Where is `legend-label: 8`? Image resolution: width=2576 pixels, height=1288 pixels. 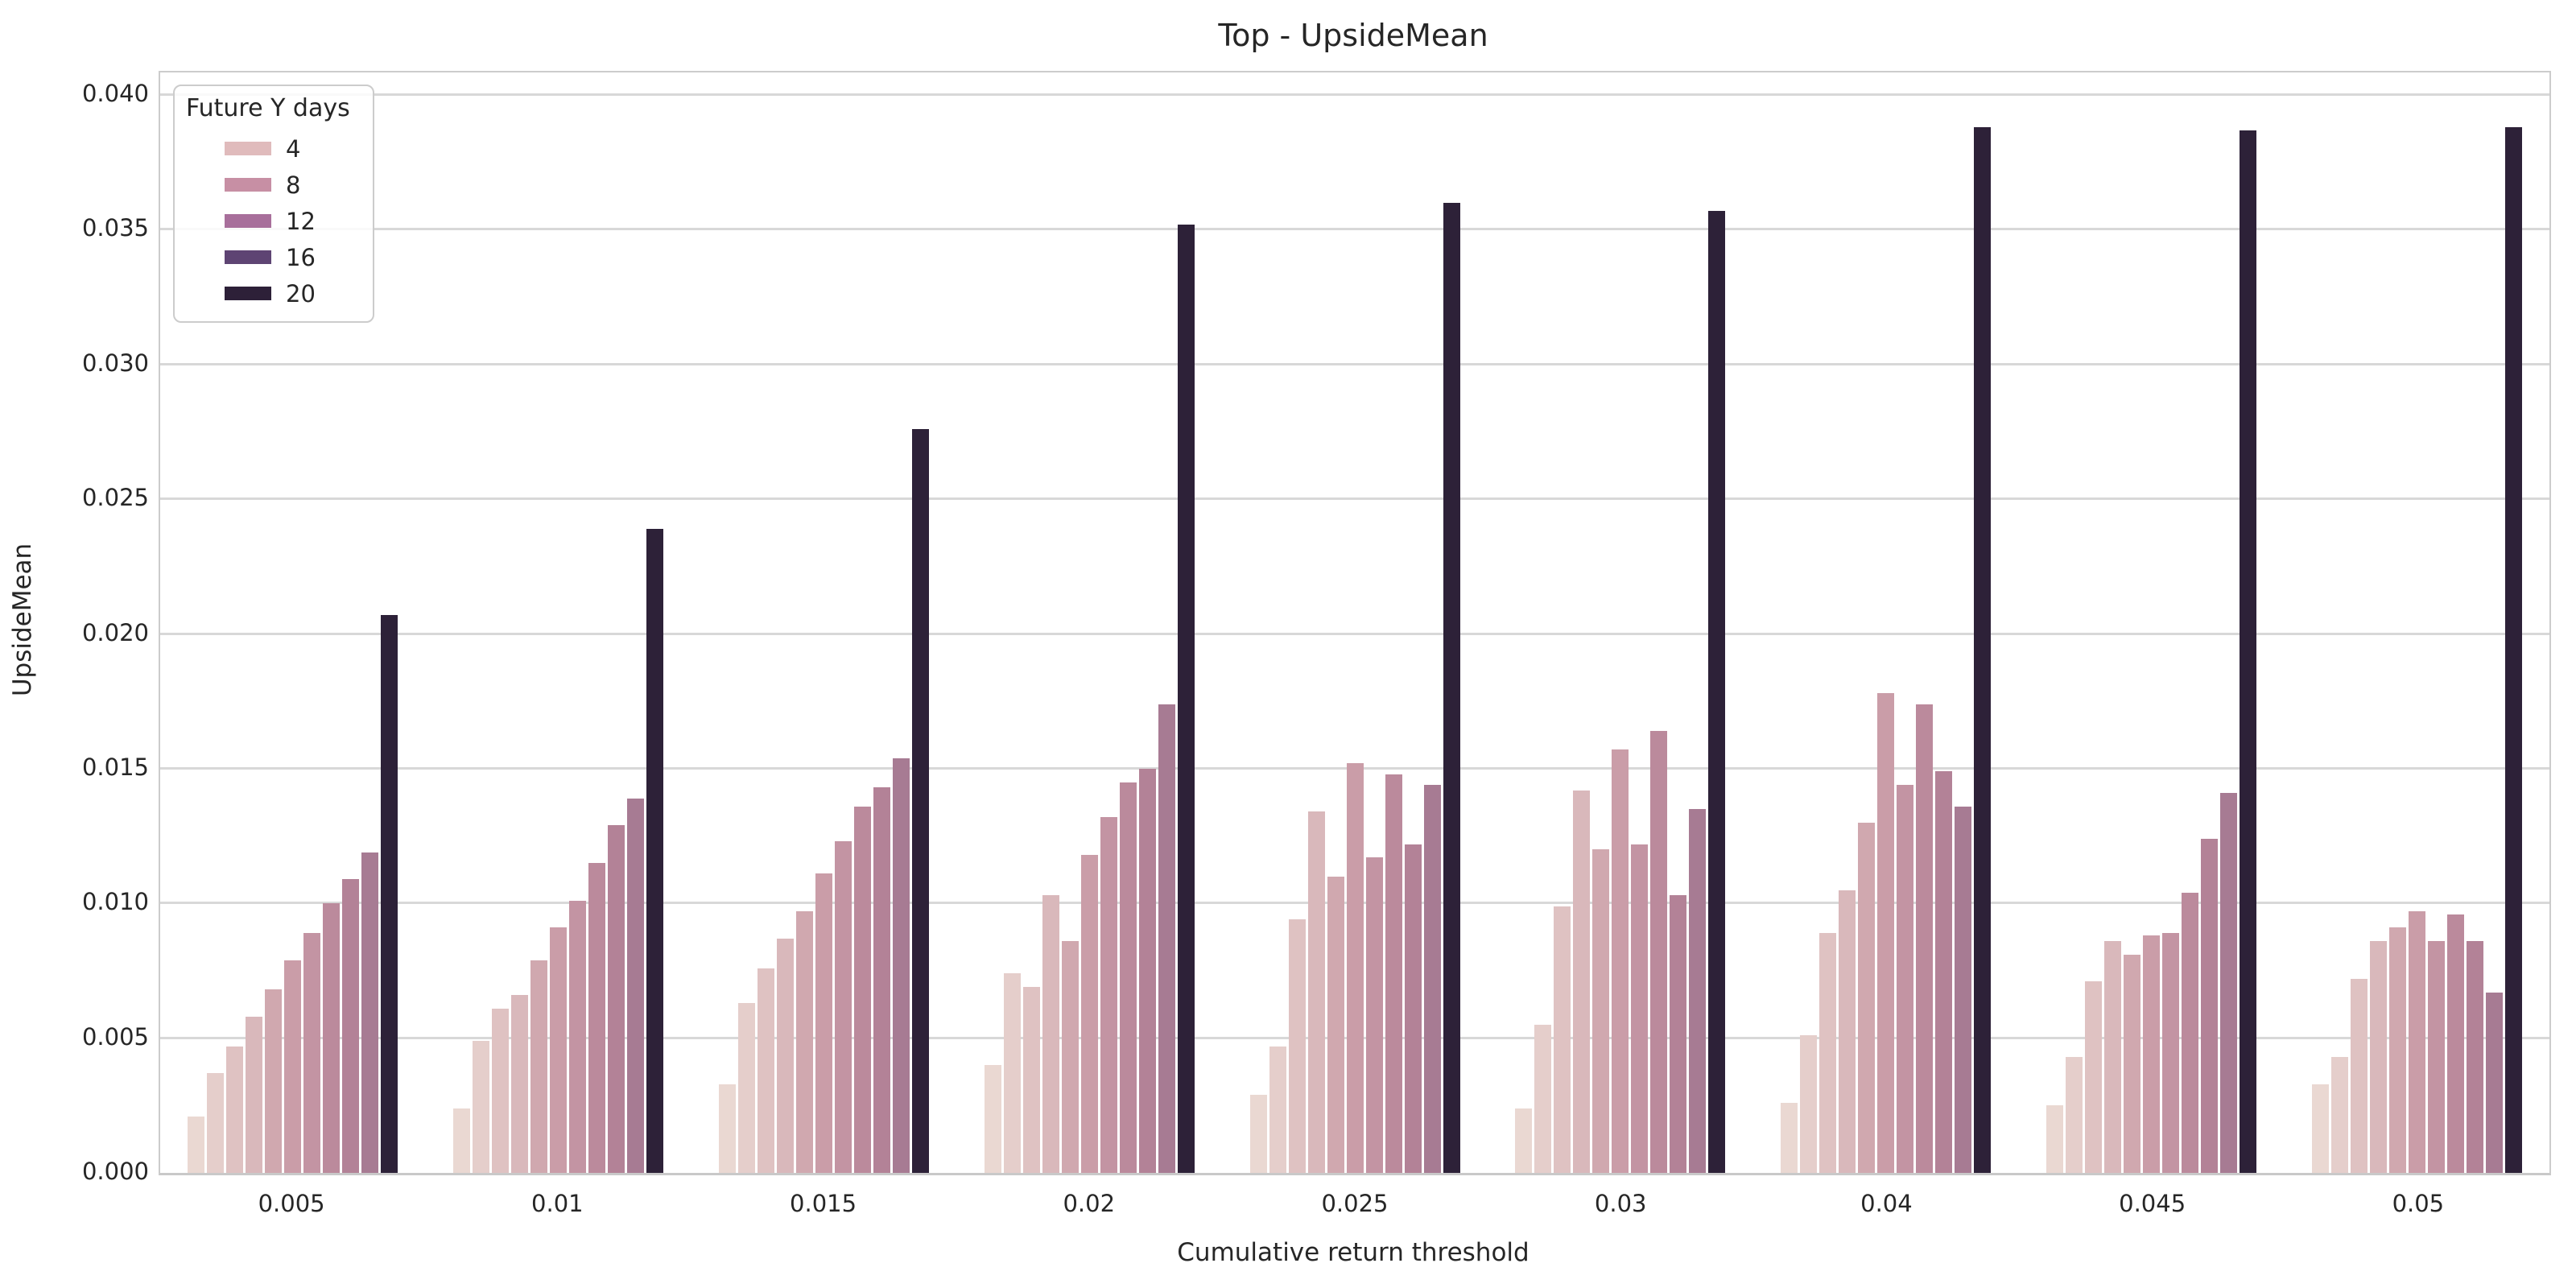 legend-label: 8 is located at coordinates (293, 185).